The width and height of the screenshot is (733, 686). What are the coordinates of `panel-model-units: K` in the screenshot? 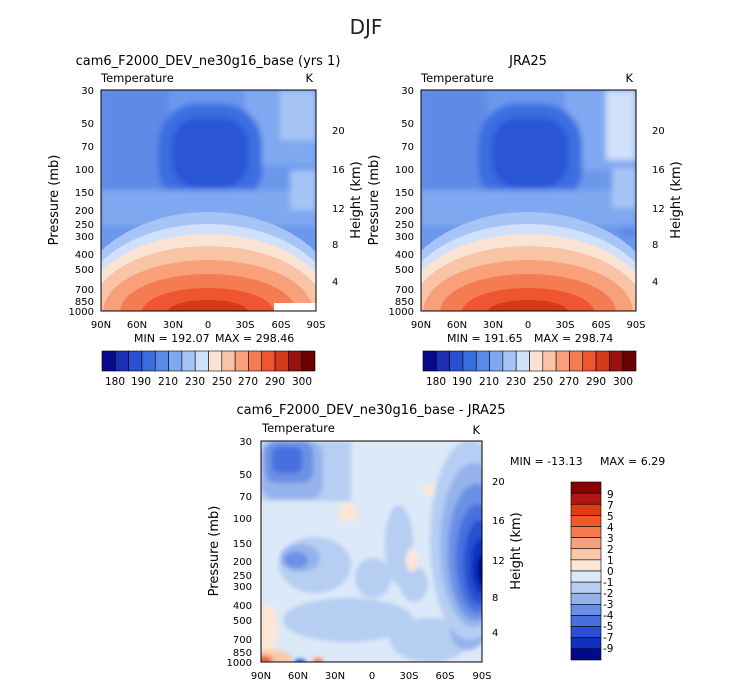 It's located at (309, 78).